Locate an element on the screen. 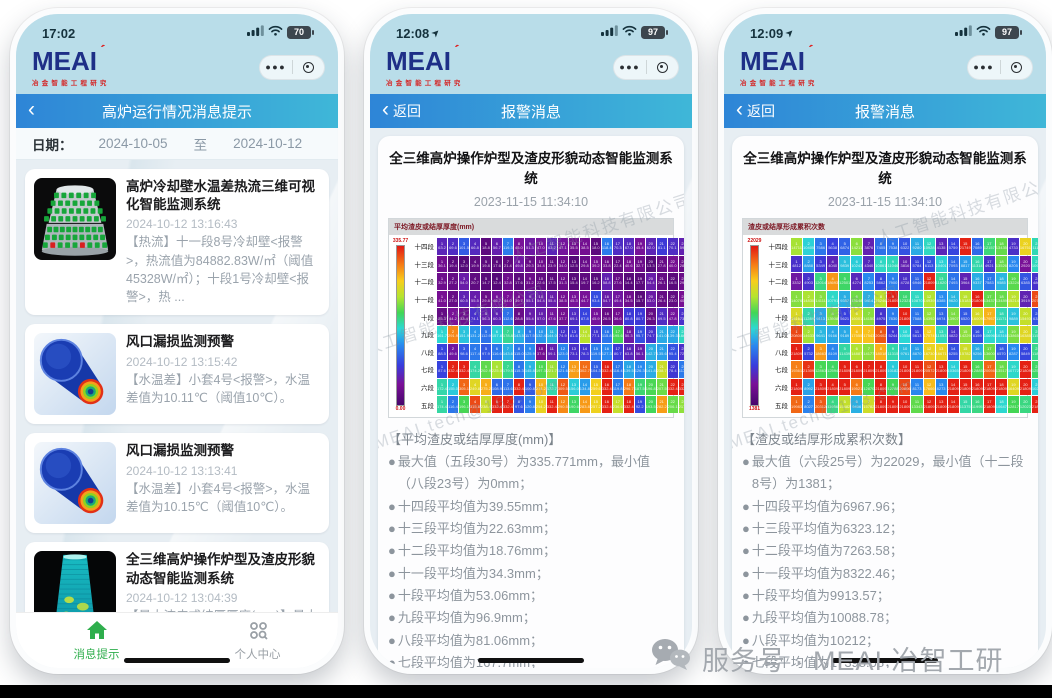  heatmap-cell: 10 20806 is located at coordinates (905, 387).